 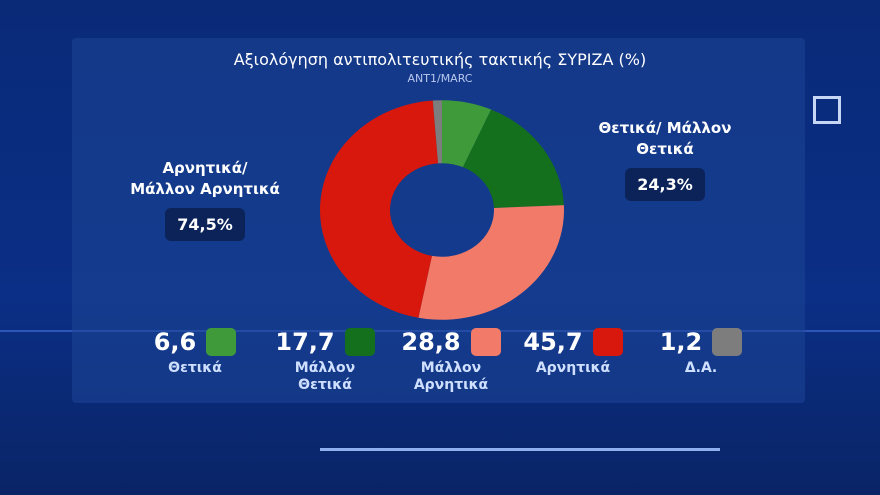 What do you see at coordinates (305, 342) in the screenshot?
I see `value-label: 17,7` at bounding box center [305, 342].